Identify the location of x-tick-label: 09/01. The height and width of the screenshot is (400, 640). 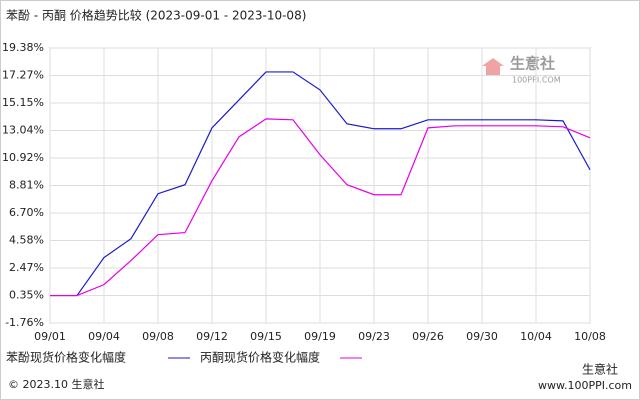
(50, 336).